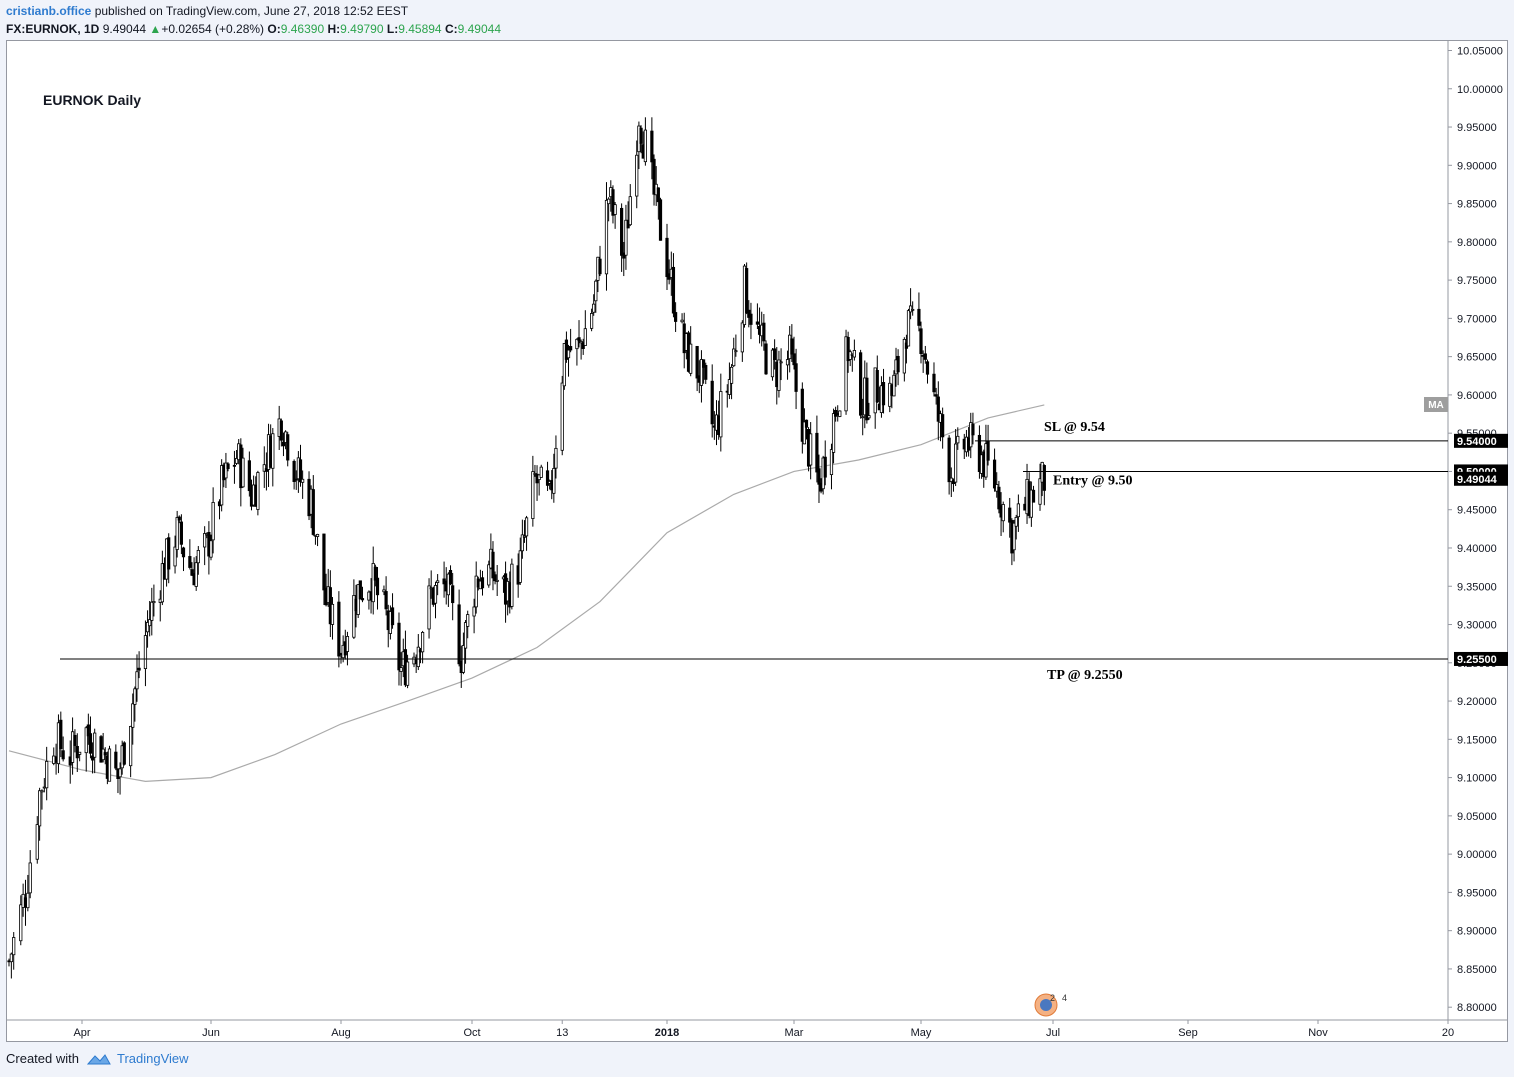 This screenshot has height=1077, width=1514. Describe the element at coordinates (137, 1058) in the screenshot. I see `tradingview-link: TradingView` at that location.